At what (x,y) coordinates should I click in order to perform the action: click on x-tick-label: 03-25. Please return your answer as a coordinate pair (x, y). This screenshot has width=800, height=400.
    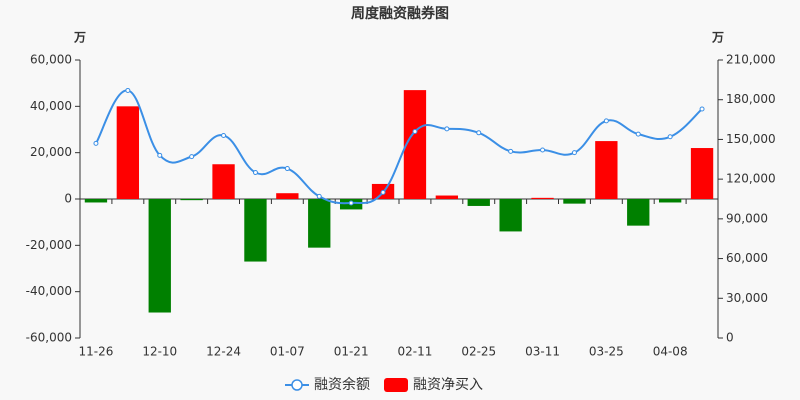
    Looking at the image, I should click on (606, 352).